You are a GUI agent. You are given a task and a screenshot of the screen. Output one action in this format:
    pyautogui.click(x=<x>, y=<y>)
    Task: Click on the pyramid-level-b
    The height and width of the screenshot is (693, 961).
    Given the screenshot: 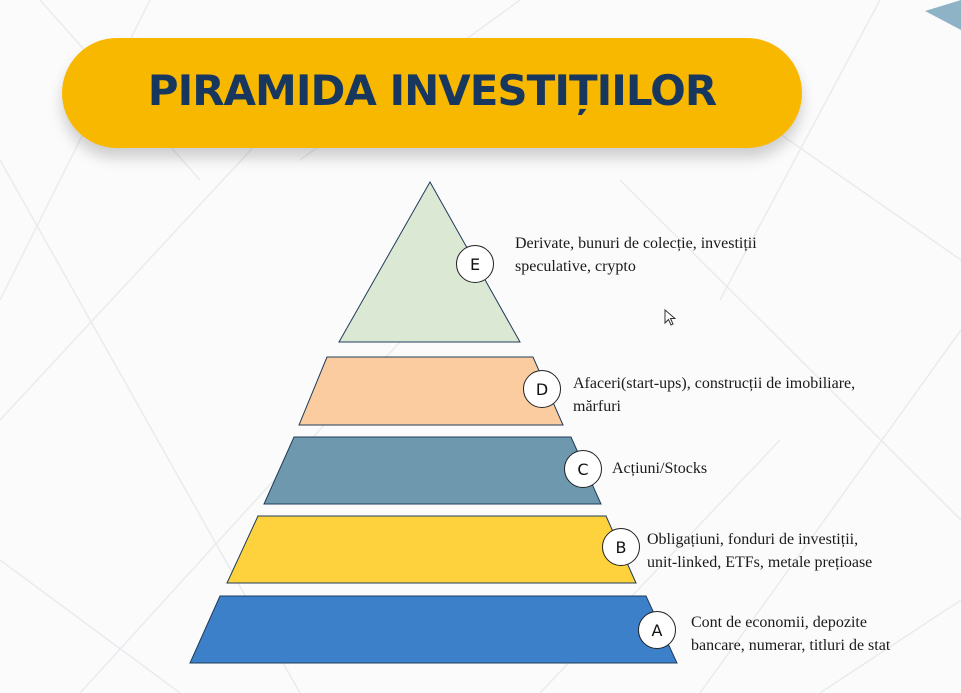 What is the action you would take?
    pyautogui.click(x=431, y=549)
    